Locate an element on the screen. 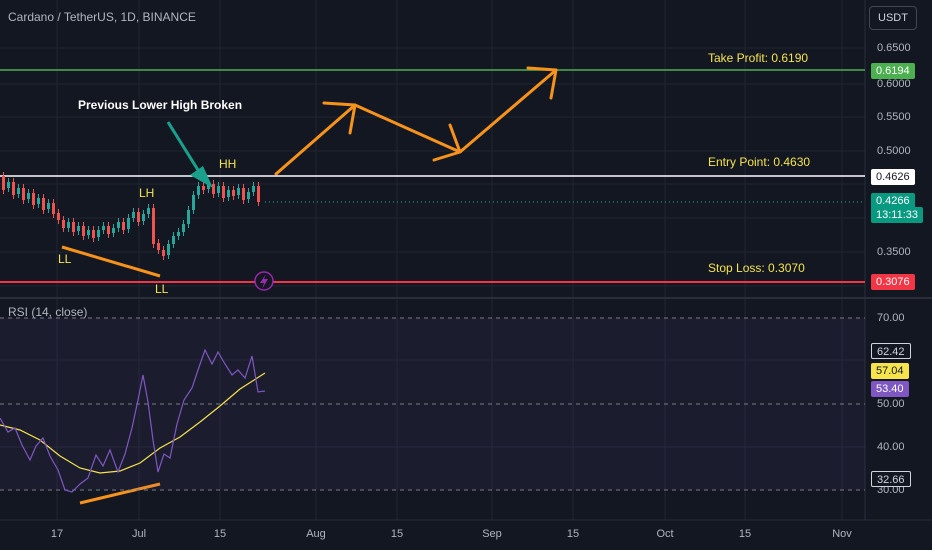 The height and width of the screenshot is (550, 932). price-tick: 0.5000 is located at coordinates (894, 151).